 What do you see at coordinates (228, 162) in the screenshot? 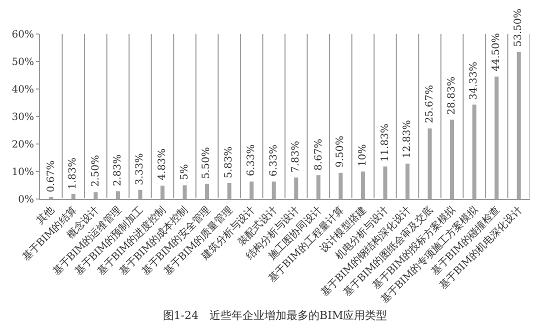
I see `data-label: 5.83%` at bounding box center [228, 162].